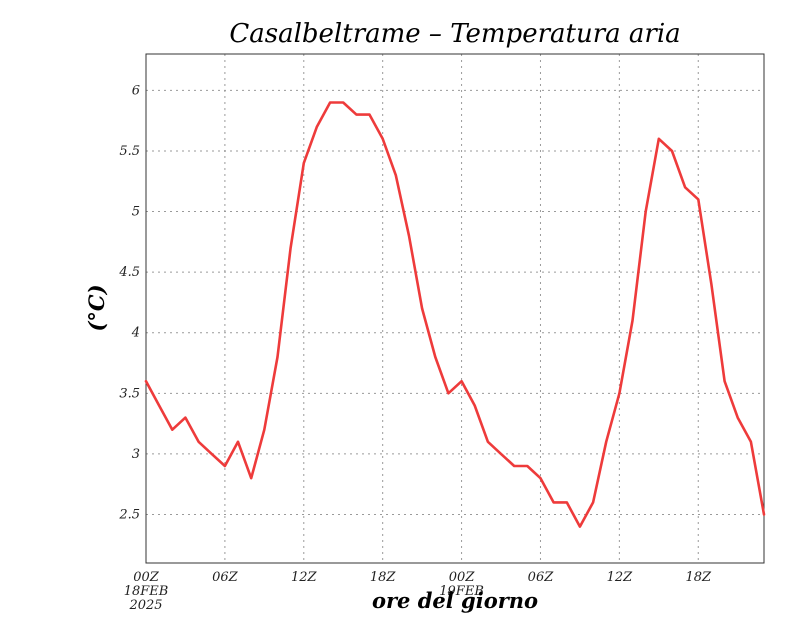 The width and height of the screenshot is (800, 618). I want to click on y-tick-label: 5.5, so click(129, 151).